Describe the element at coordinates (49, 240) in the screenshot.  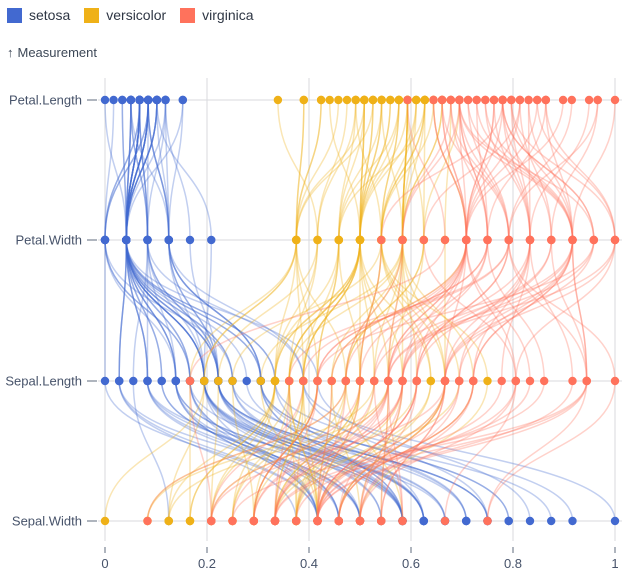
I see `row-label: Petal.Width` at that location.